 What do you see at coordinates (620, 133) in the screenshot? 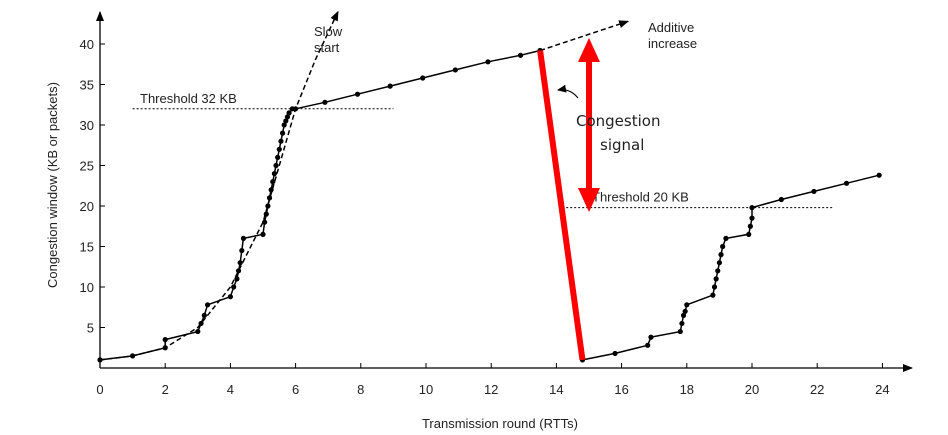
I see `congestion-signal-label: Congestion signal` at bounding box center [620, 133].